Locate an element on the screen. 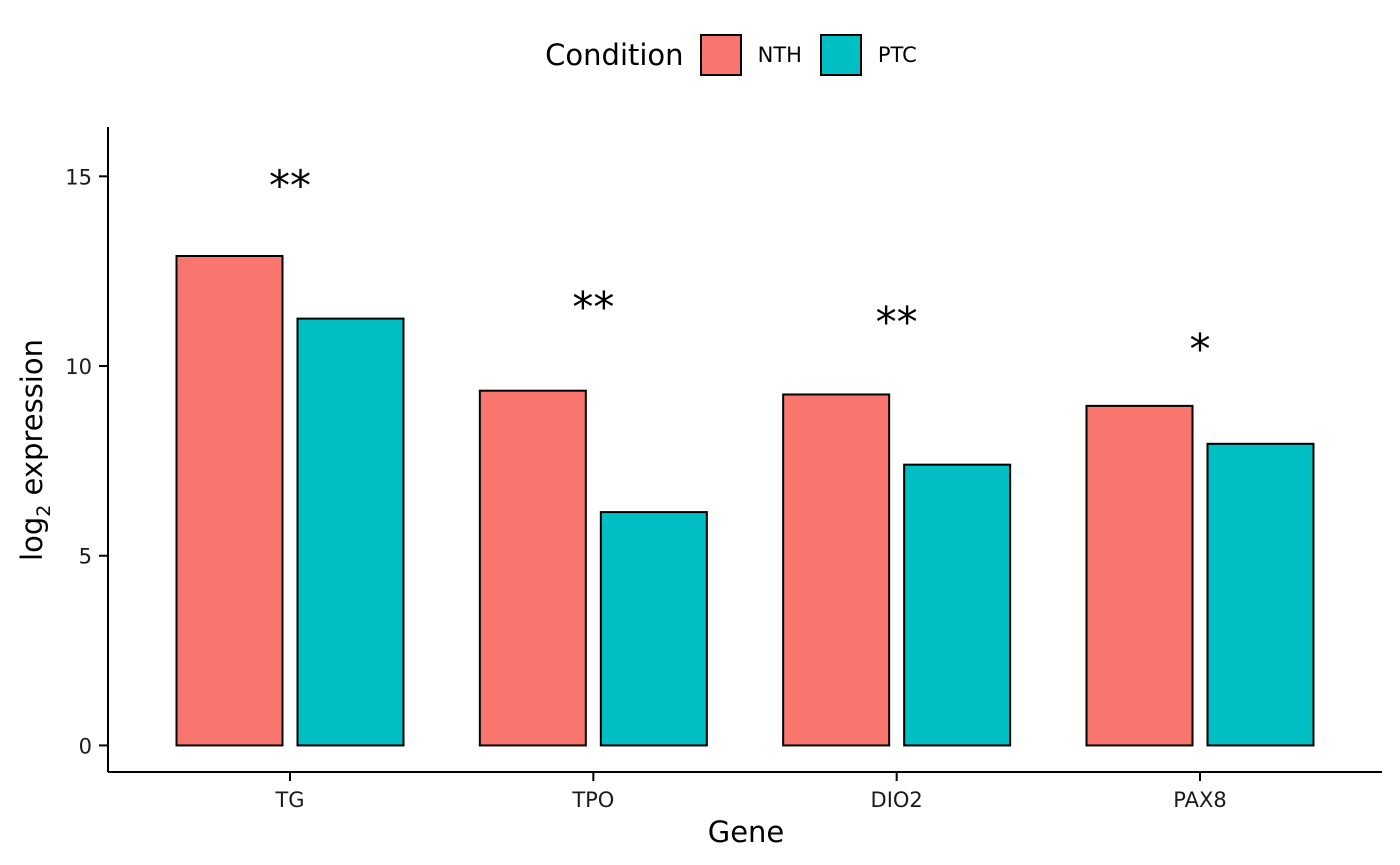  y-axis-title: log2 expression is located at coordinates (35, 450).